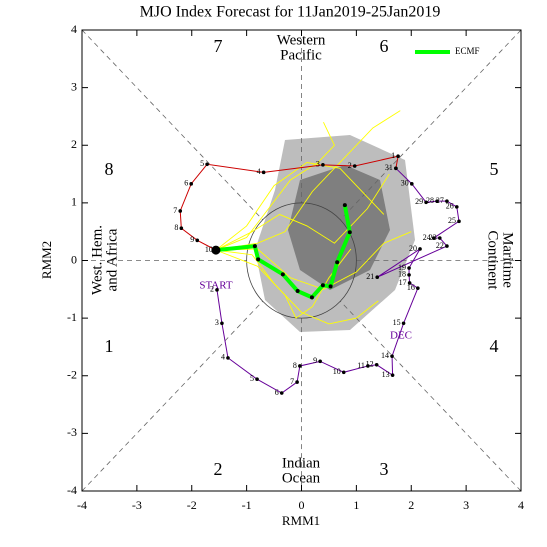  Describe the element at coordinates (216, 286) in the screenshot. I see `annotation: START` at that location.